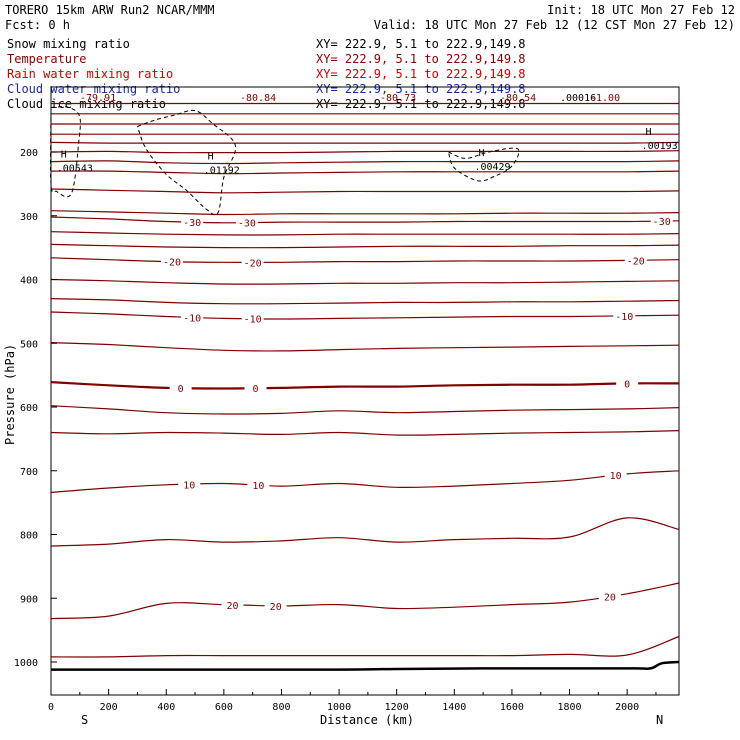 The height and width of the screenshot is (740, 740). I want to click on x-tick-label: 1000, so click(339, 707).